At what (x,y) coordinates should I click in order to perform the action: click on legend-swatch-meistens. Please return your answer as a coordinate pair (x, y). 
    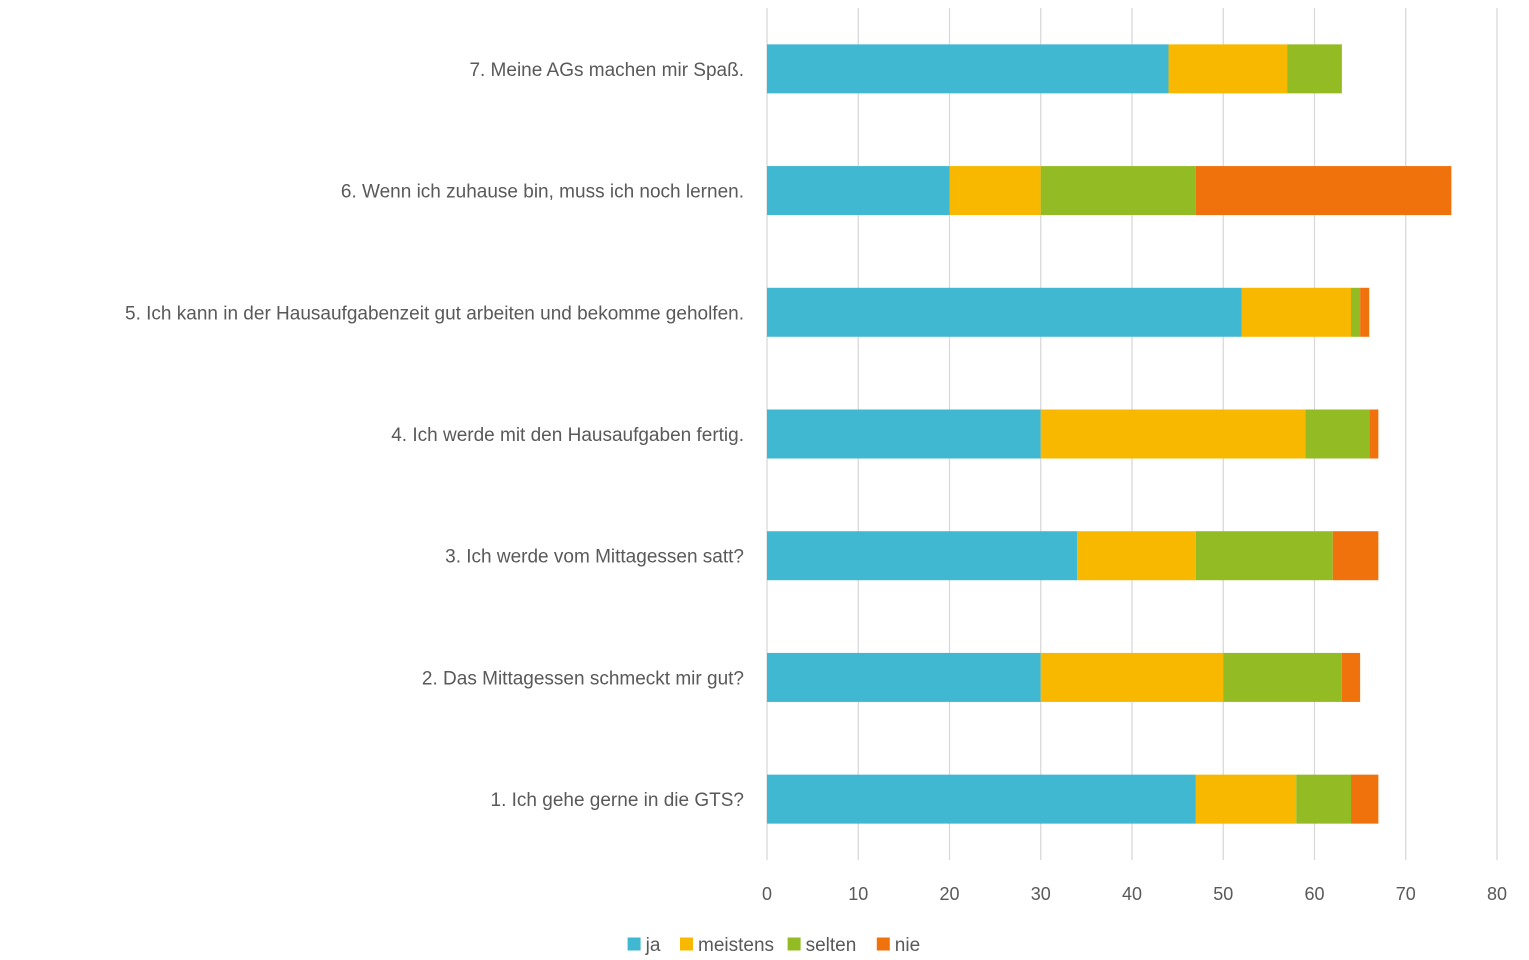
    Looking at the image, I should click on (686, 944).